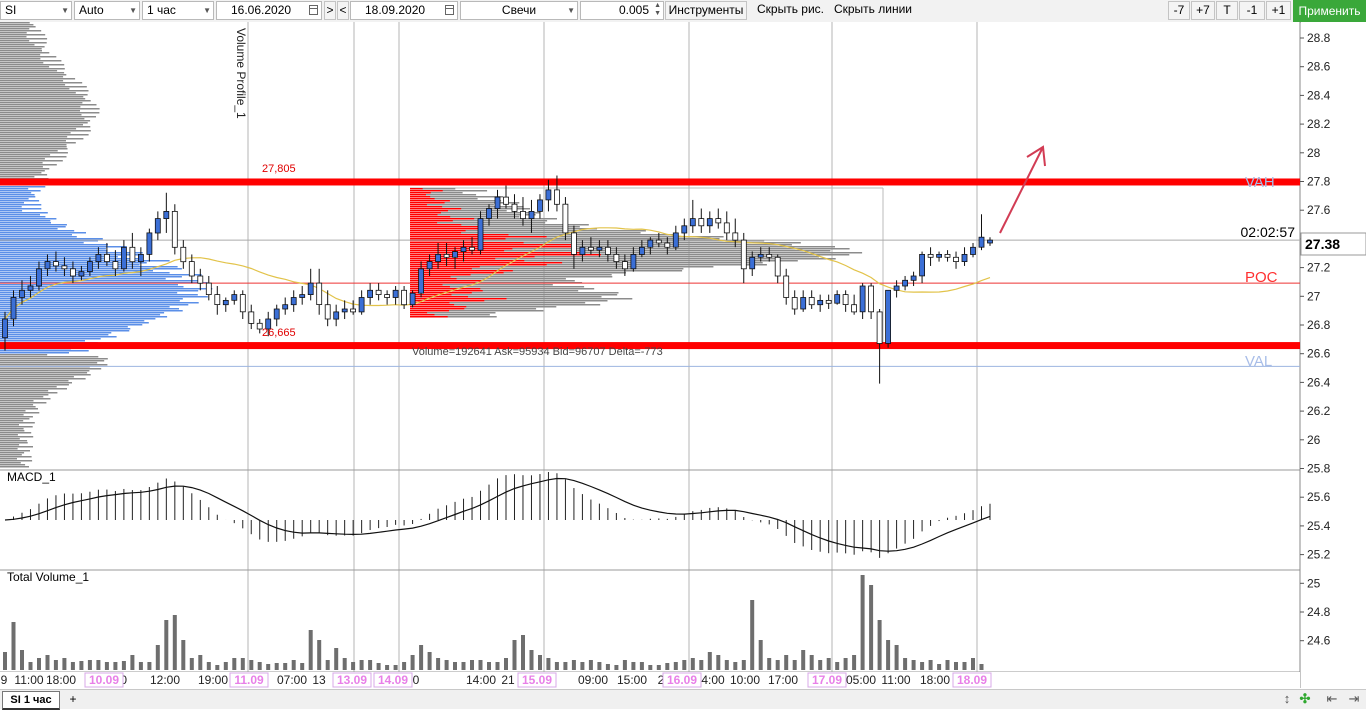  What do you see at coordinates (1179, 10) in the screenshot?
I see `shift-minus-7-button: -7` at bounding box center [1179, 10].